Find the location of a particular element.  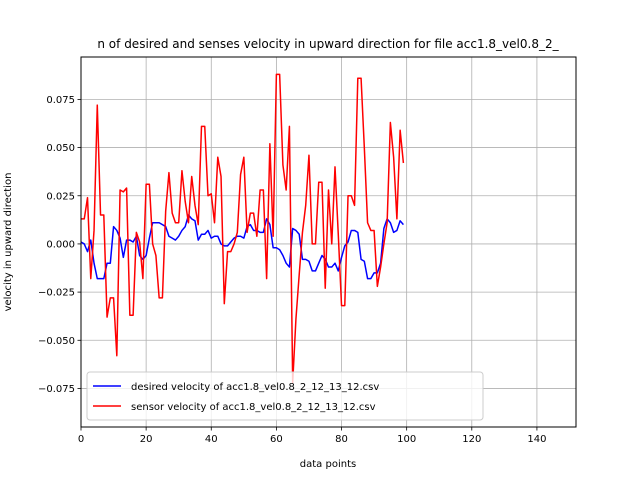

y-tick-label: −0.075 is located at coordinates (56, 389).